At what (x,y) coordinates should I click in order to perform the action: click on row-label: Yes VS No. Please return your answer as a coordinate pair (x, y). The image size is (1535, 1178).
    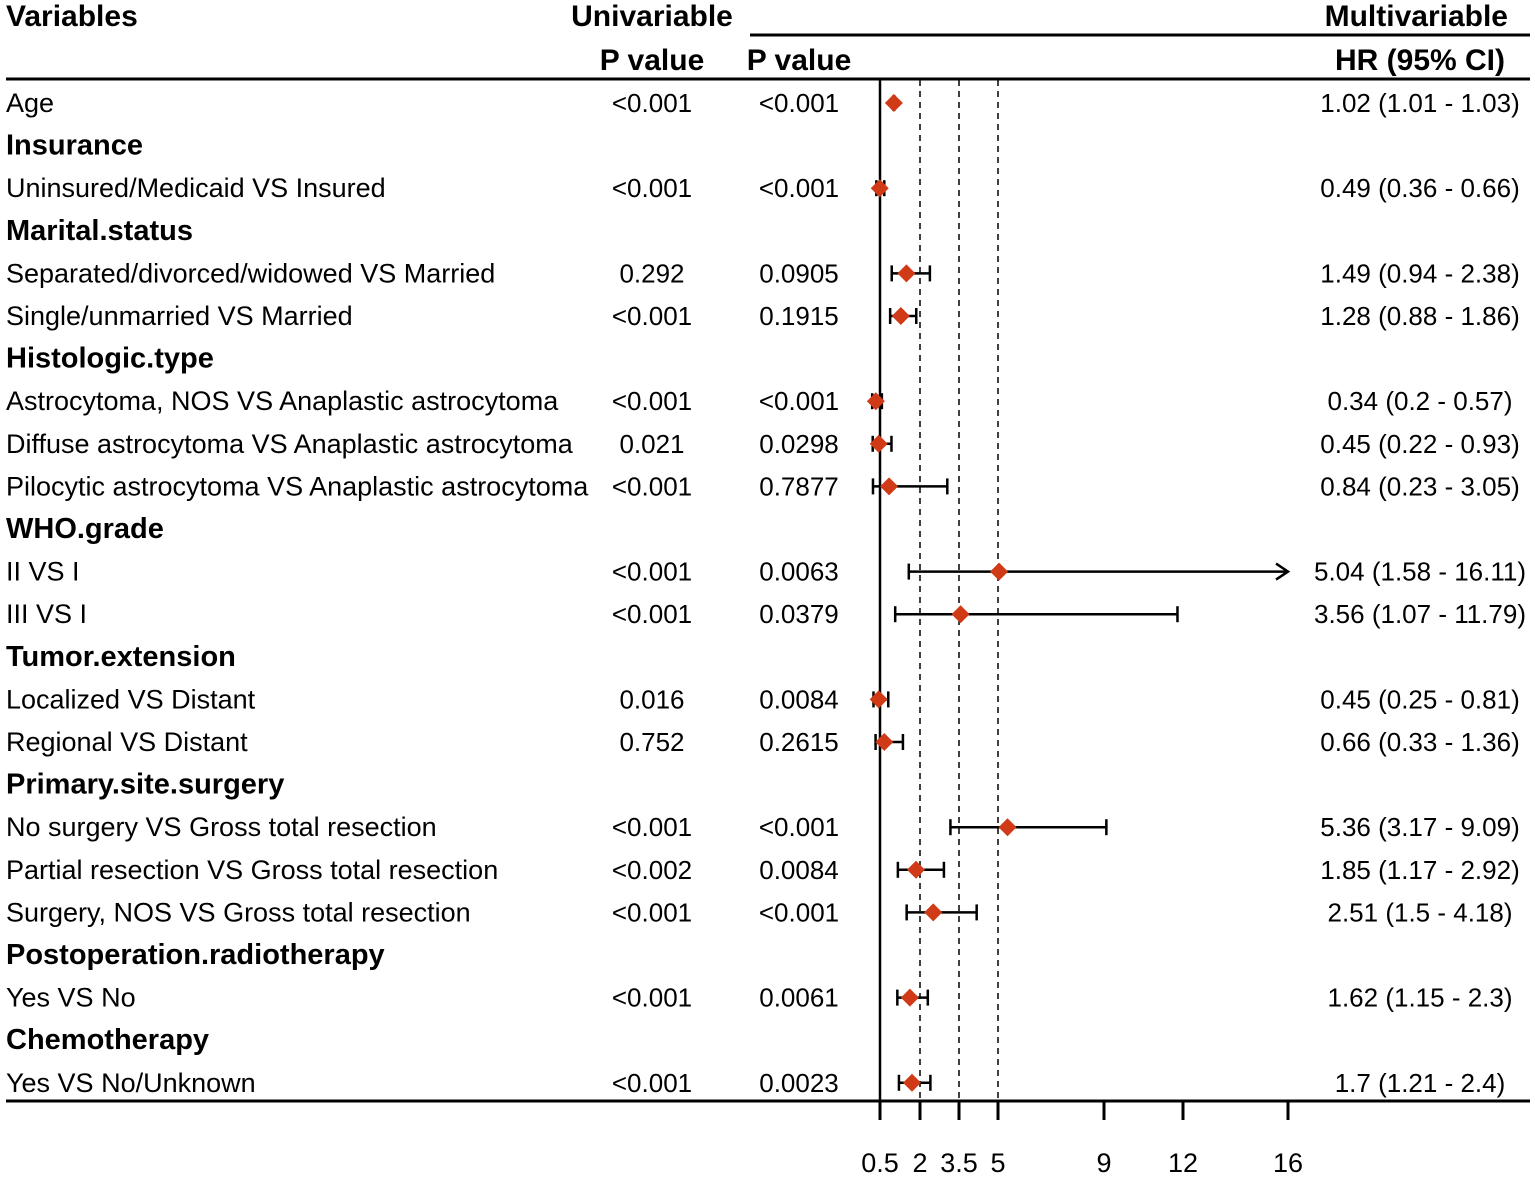
    Looking at the image, I should click on (71, 998).